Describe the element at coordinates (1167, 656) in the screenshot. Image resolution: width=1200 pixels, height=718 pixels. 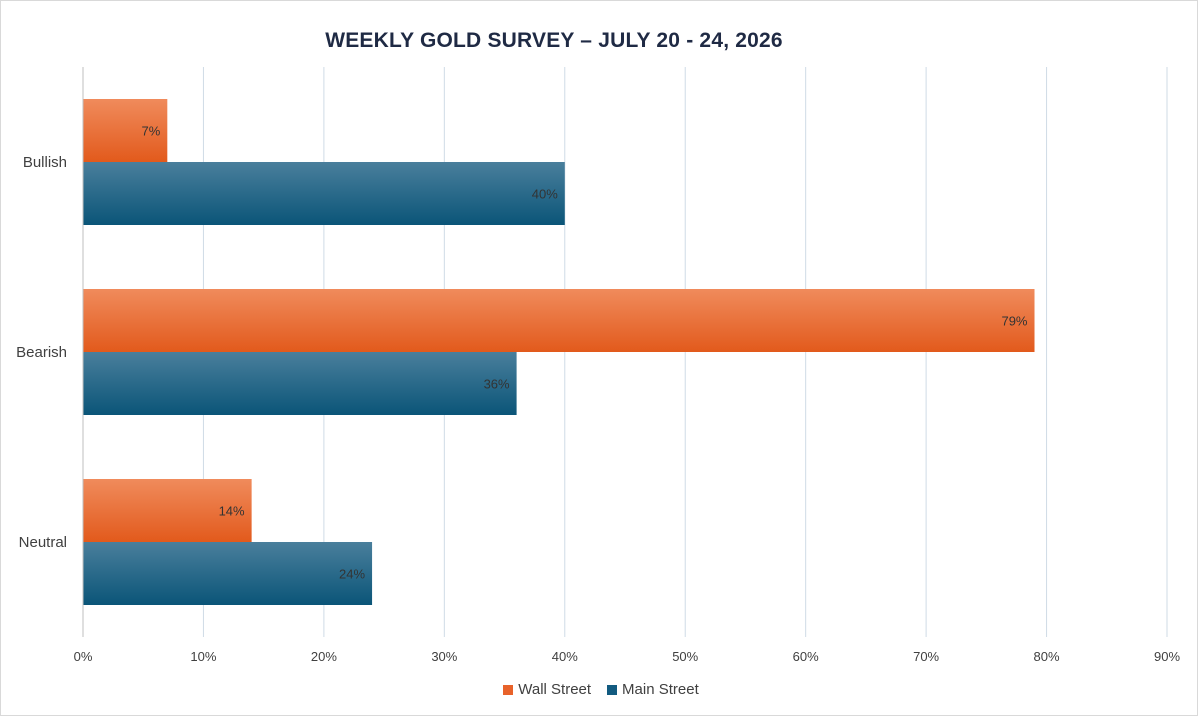
I see `x-tick-label: 90%` at that location.